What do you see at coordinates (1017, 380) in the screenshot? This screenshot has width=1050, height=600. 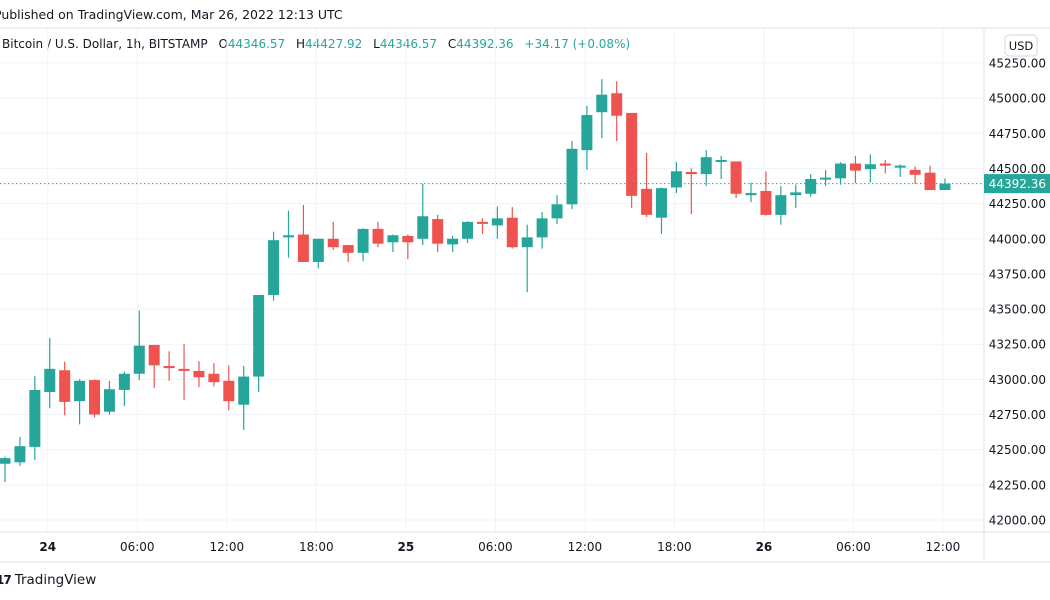 I see `price-tick-label: 43000.00` at bounding box center [1017, 380].